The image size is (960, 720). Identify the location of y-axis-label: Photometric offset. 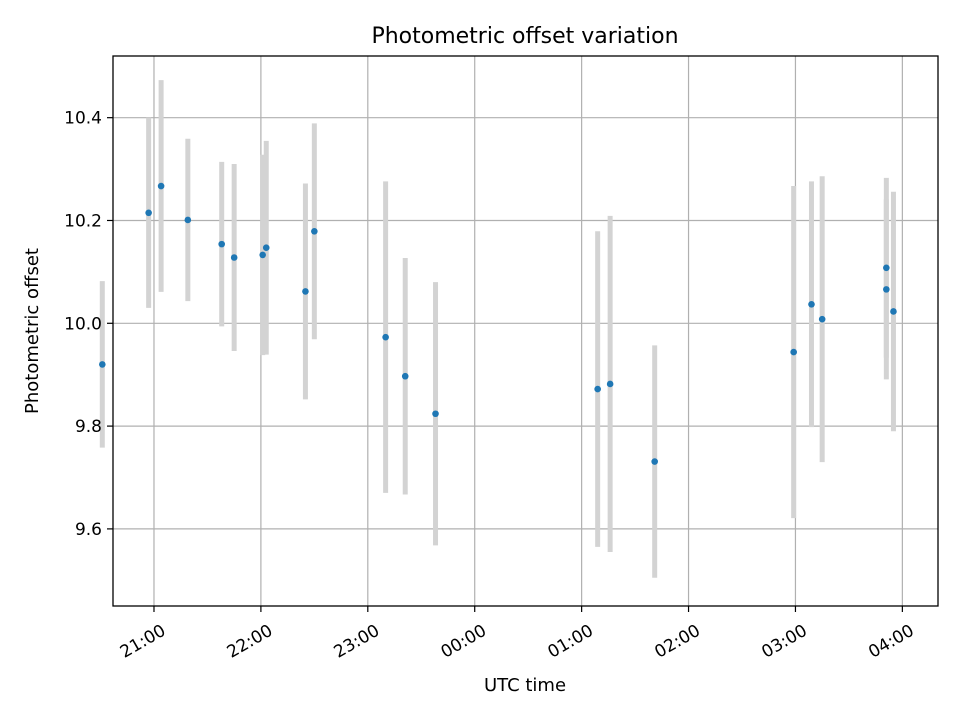
(32, 331).